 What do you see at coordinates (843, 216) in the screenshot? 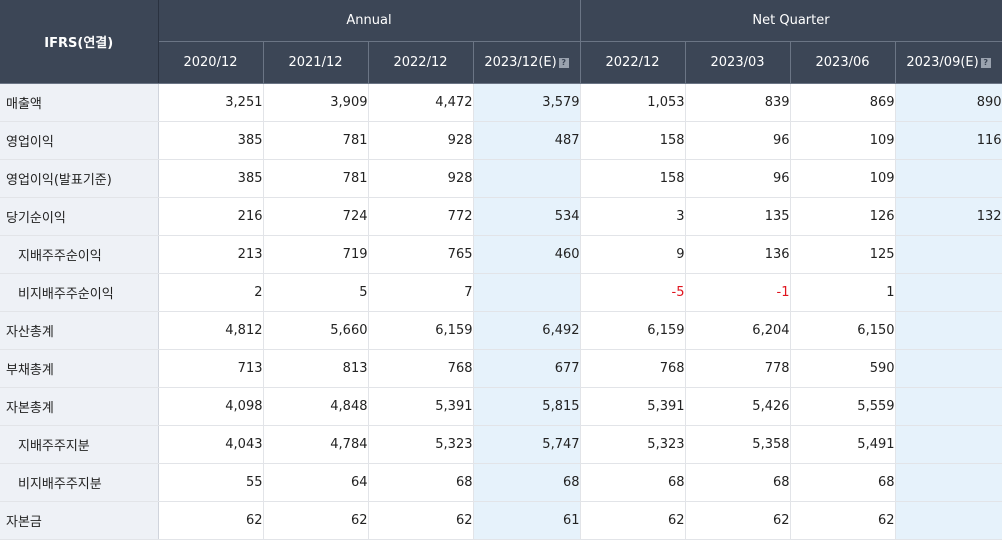
I see `value-cell: 126` at bounding box center [843, 216].